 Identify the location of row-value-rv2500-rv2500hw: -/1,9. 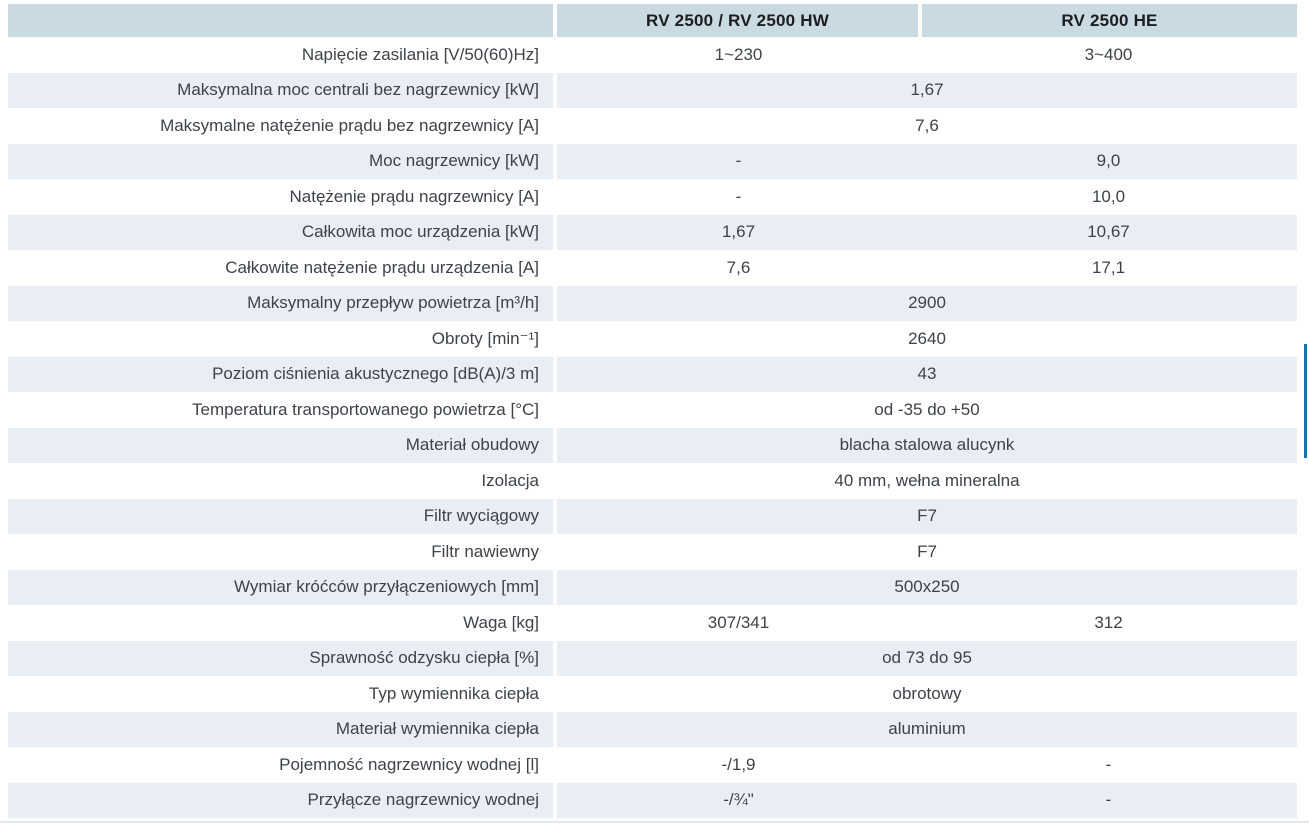
(738, 764).